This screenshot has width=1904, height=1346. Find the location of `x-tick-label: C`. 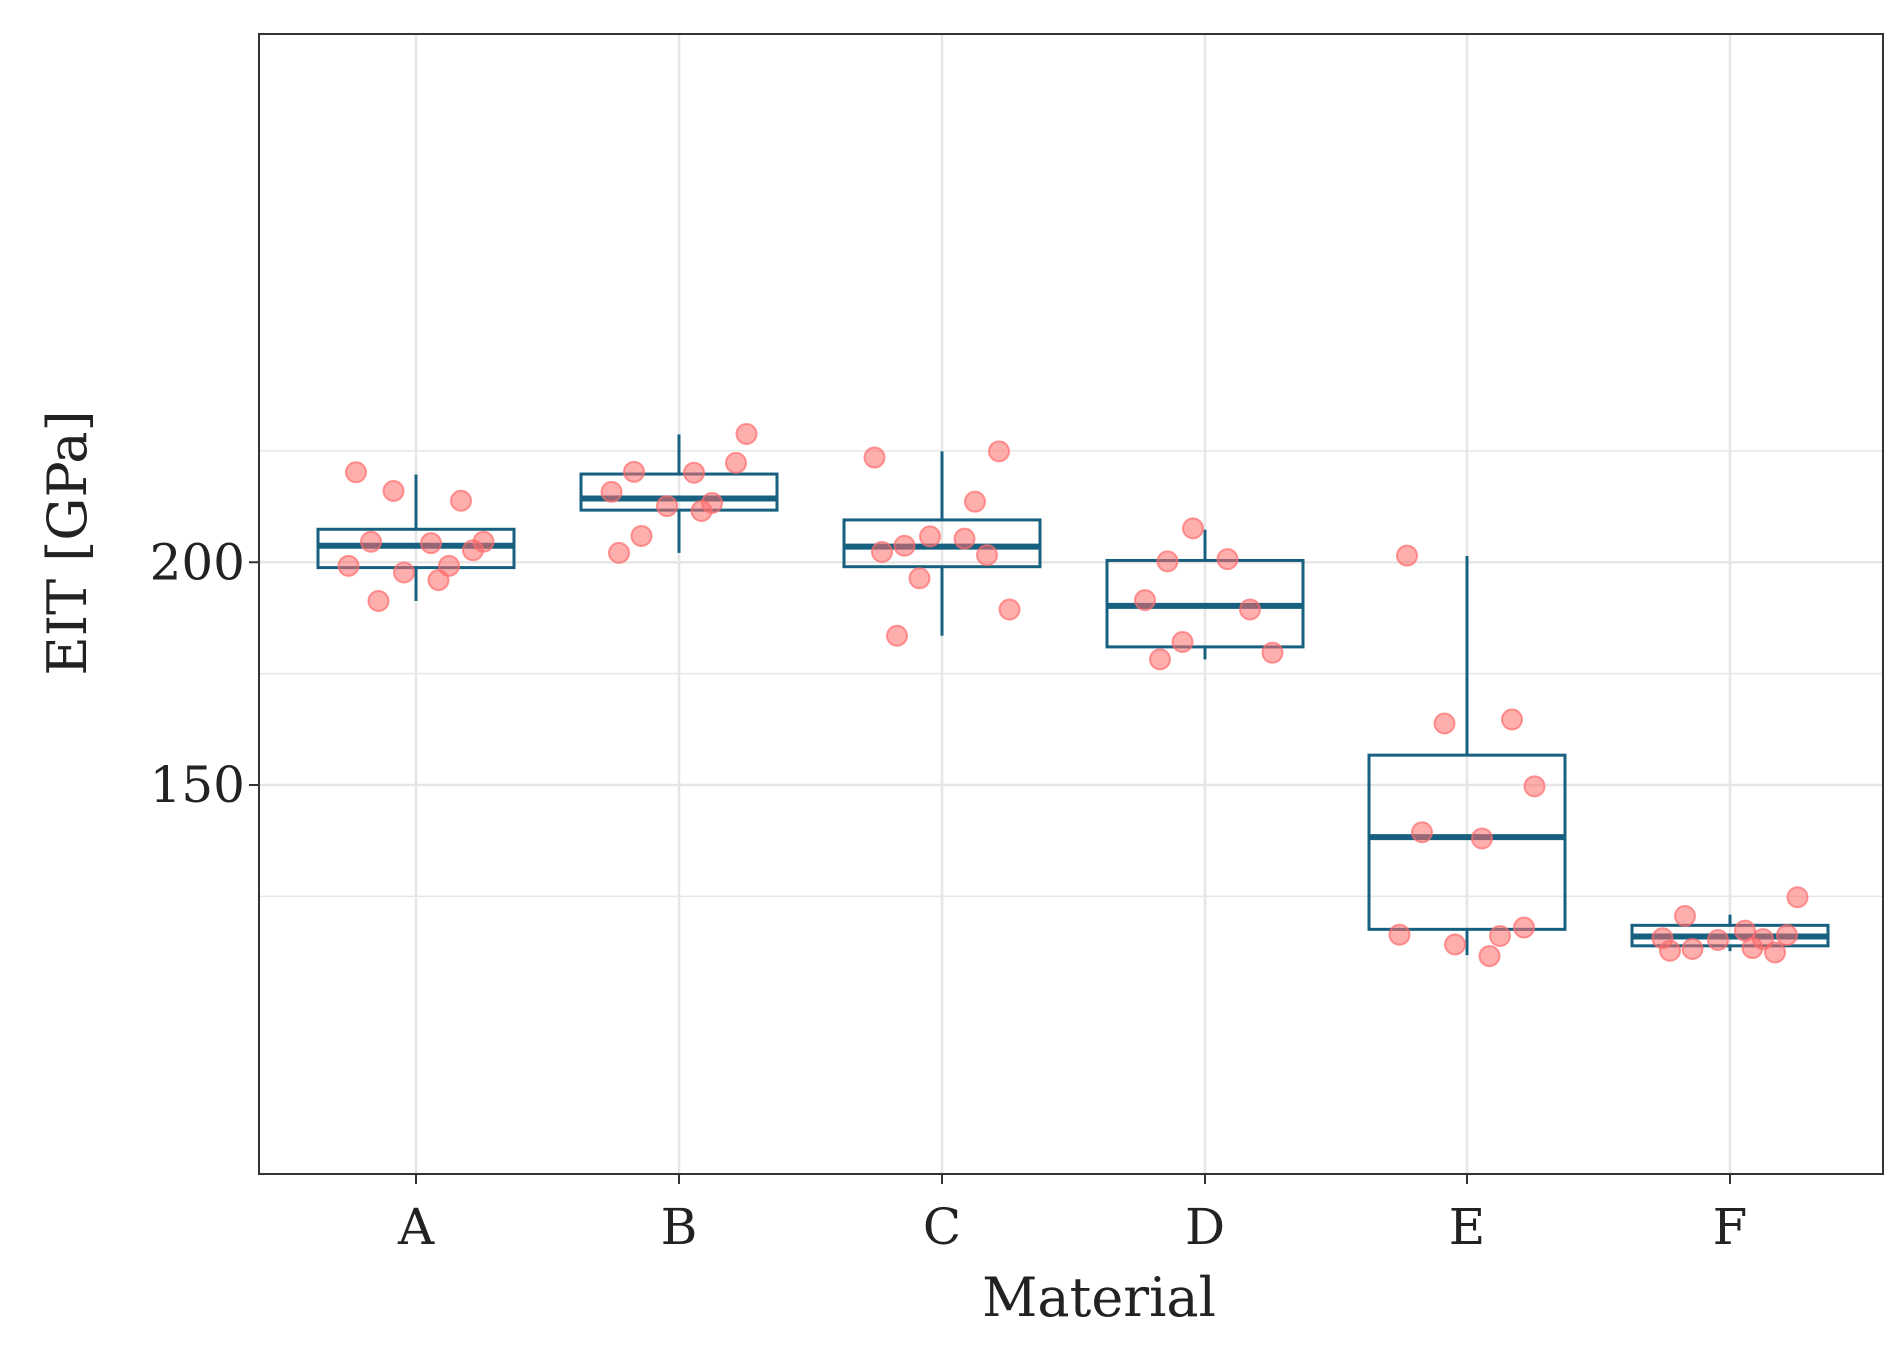

x-tick-label: C is located at coordinates (942, 1227).